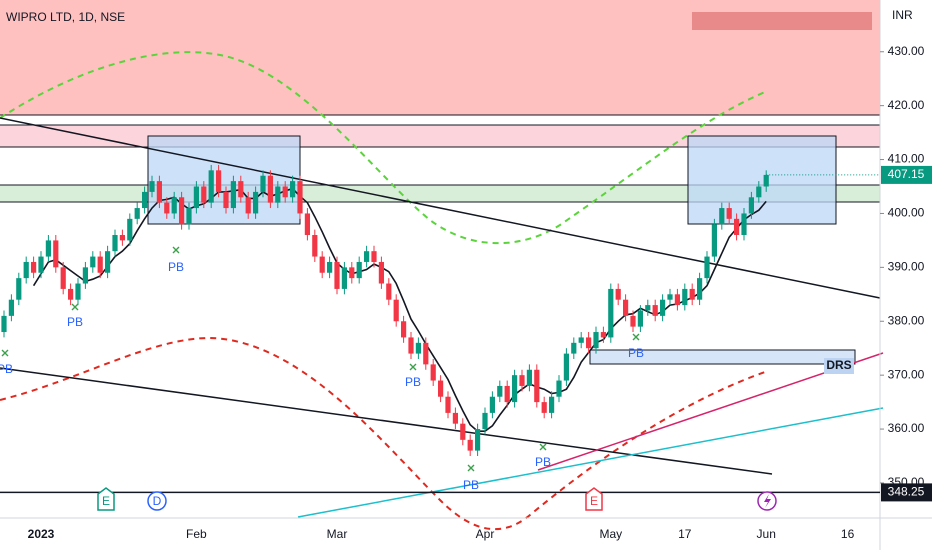  I want to click on chart-title: WIPRO LTD, 1D, NSE, so click(65, 17).